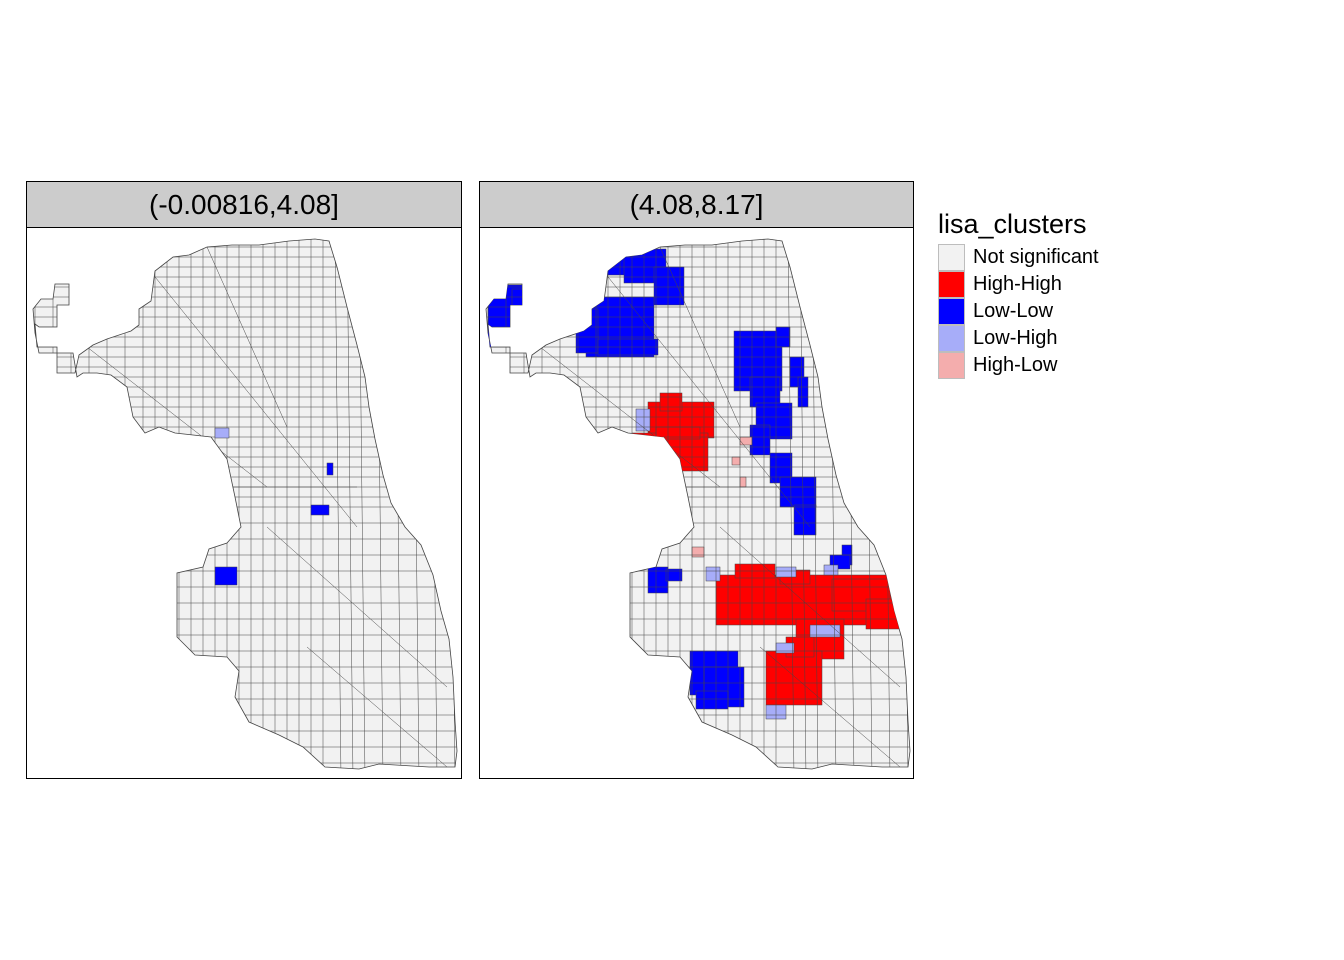 Image resolution: width=1344 pixels, height=960 pixels. I want to click on legend-item-low-high: Low-High, so click(1012, 338).